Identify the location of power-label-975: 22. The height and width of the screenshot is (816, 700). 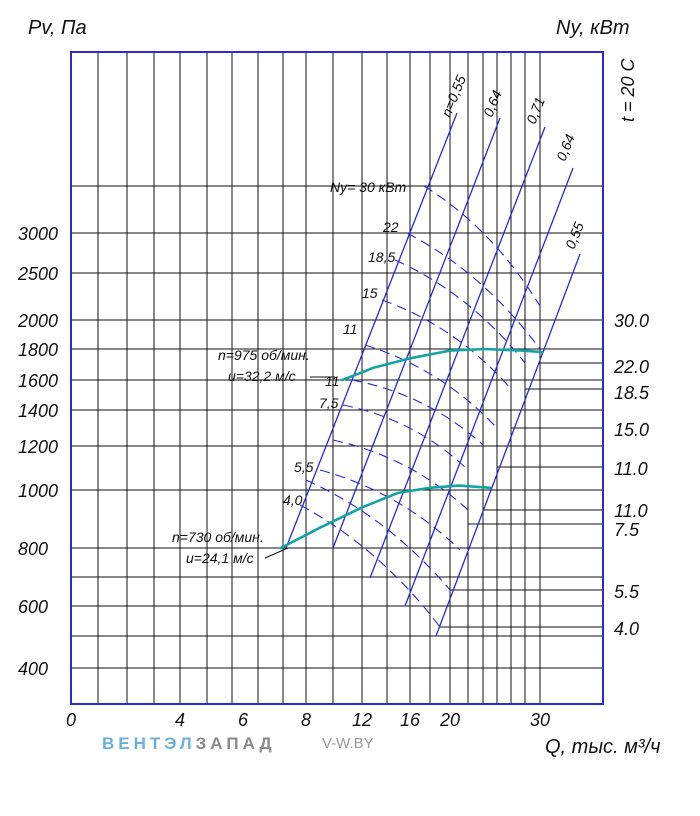
(390, 227).